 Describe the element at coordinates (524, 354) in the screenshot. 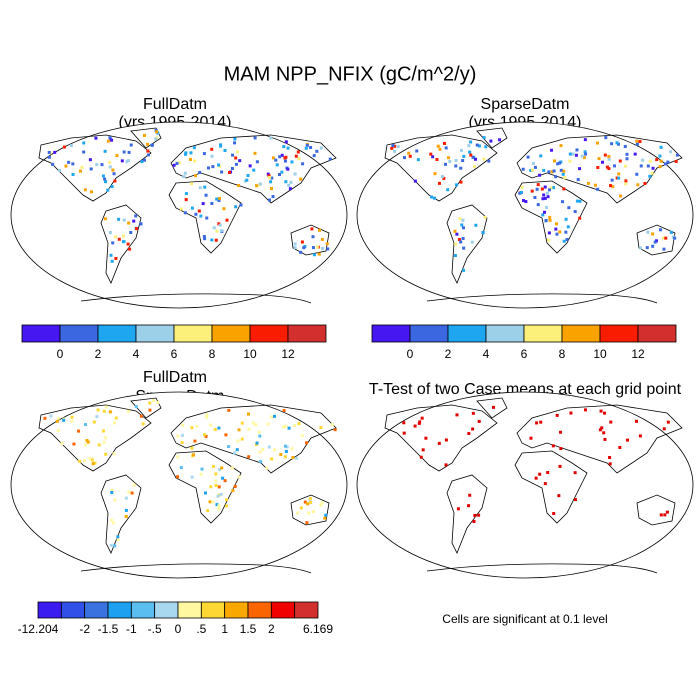

I see `colorbar-label: 6` at that location.